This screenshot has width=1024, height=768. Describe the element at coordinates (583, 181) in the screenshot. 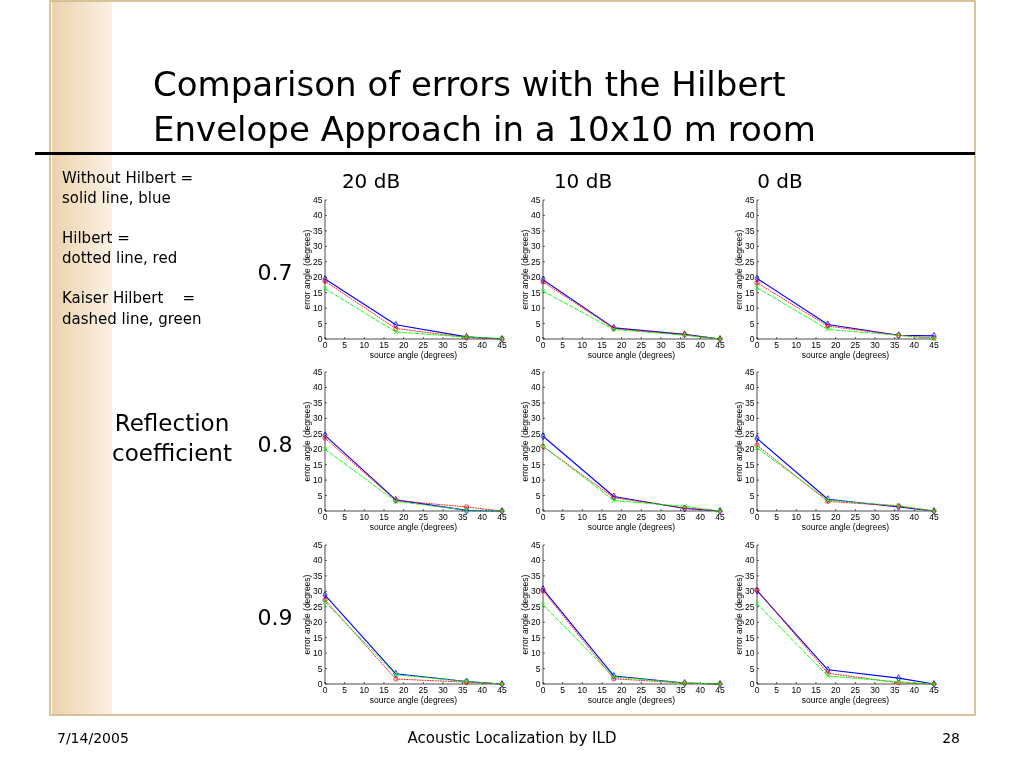

I see `chart-title: 10 dB` at that location.